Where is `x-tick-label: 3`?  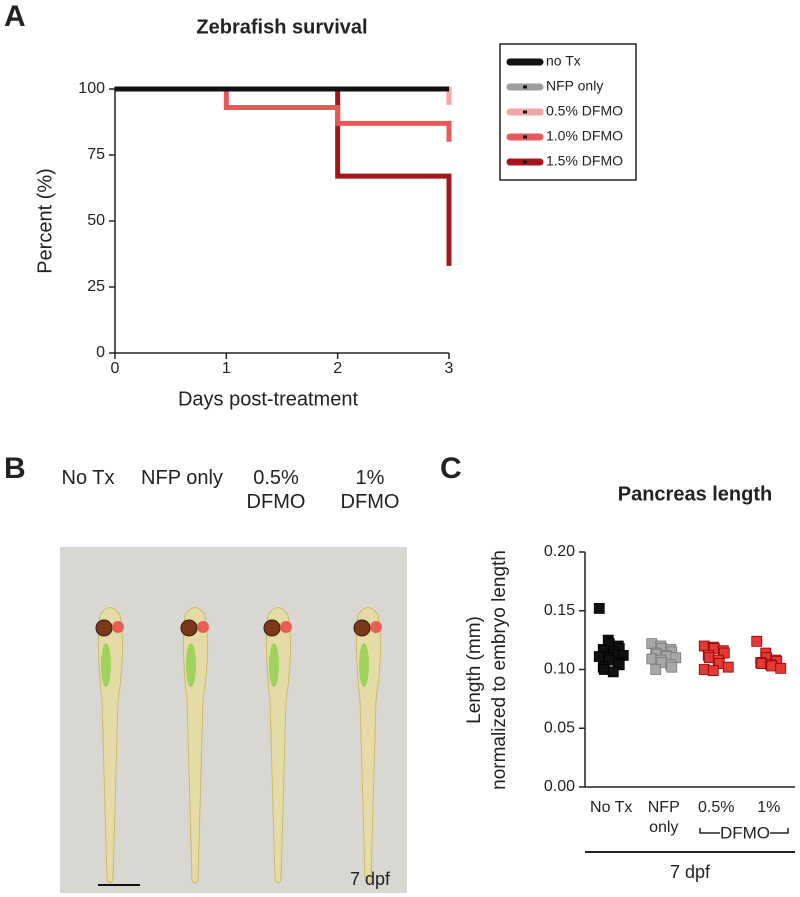
x-tick-label: 3 is located at coordinates (449, 368).